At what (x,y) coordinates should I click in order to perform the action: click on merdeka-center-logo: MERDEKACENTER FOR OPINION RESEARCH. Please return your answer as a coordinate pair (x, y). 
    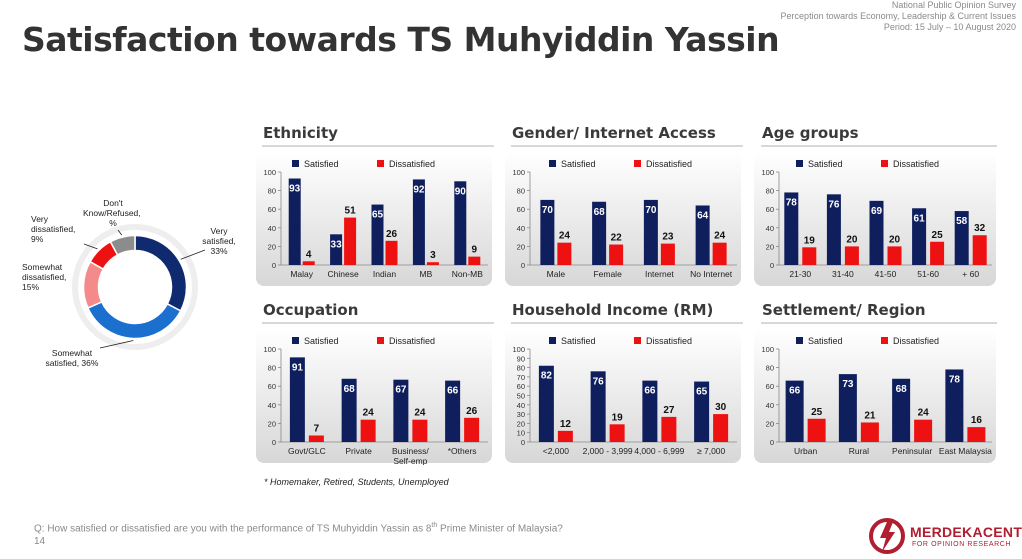
    Looking at the image, I should click on (945, 536).